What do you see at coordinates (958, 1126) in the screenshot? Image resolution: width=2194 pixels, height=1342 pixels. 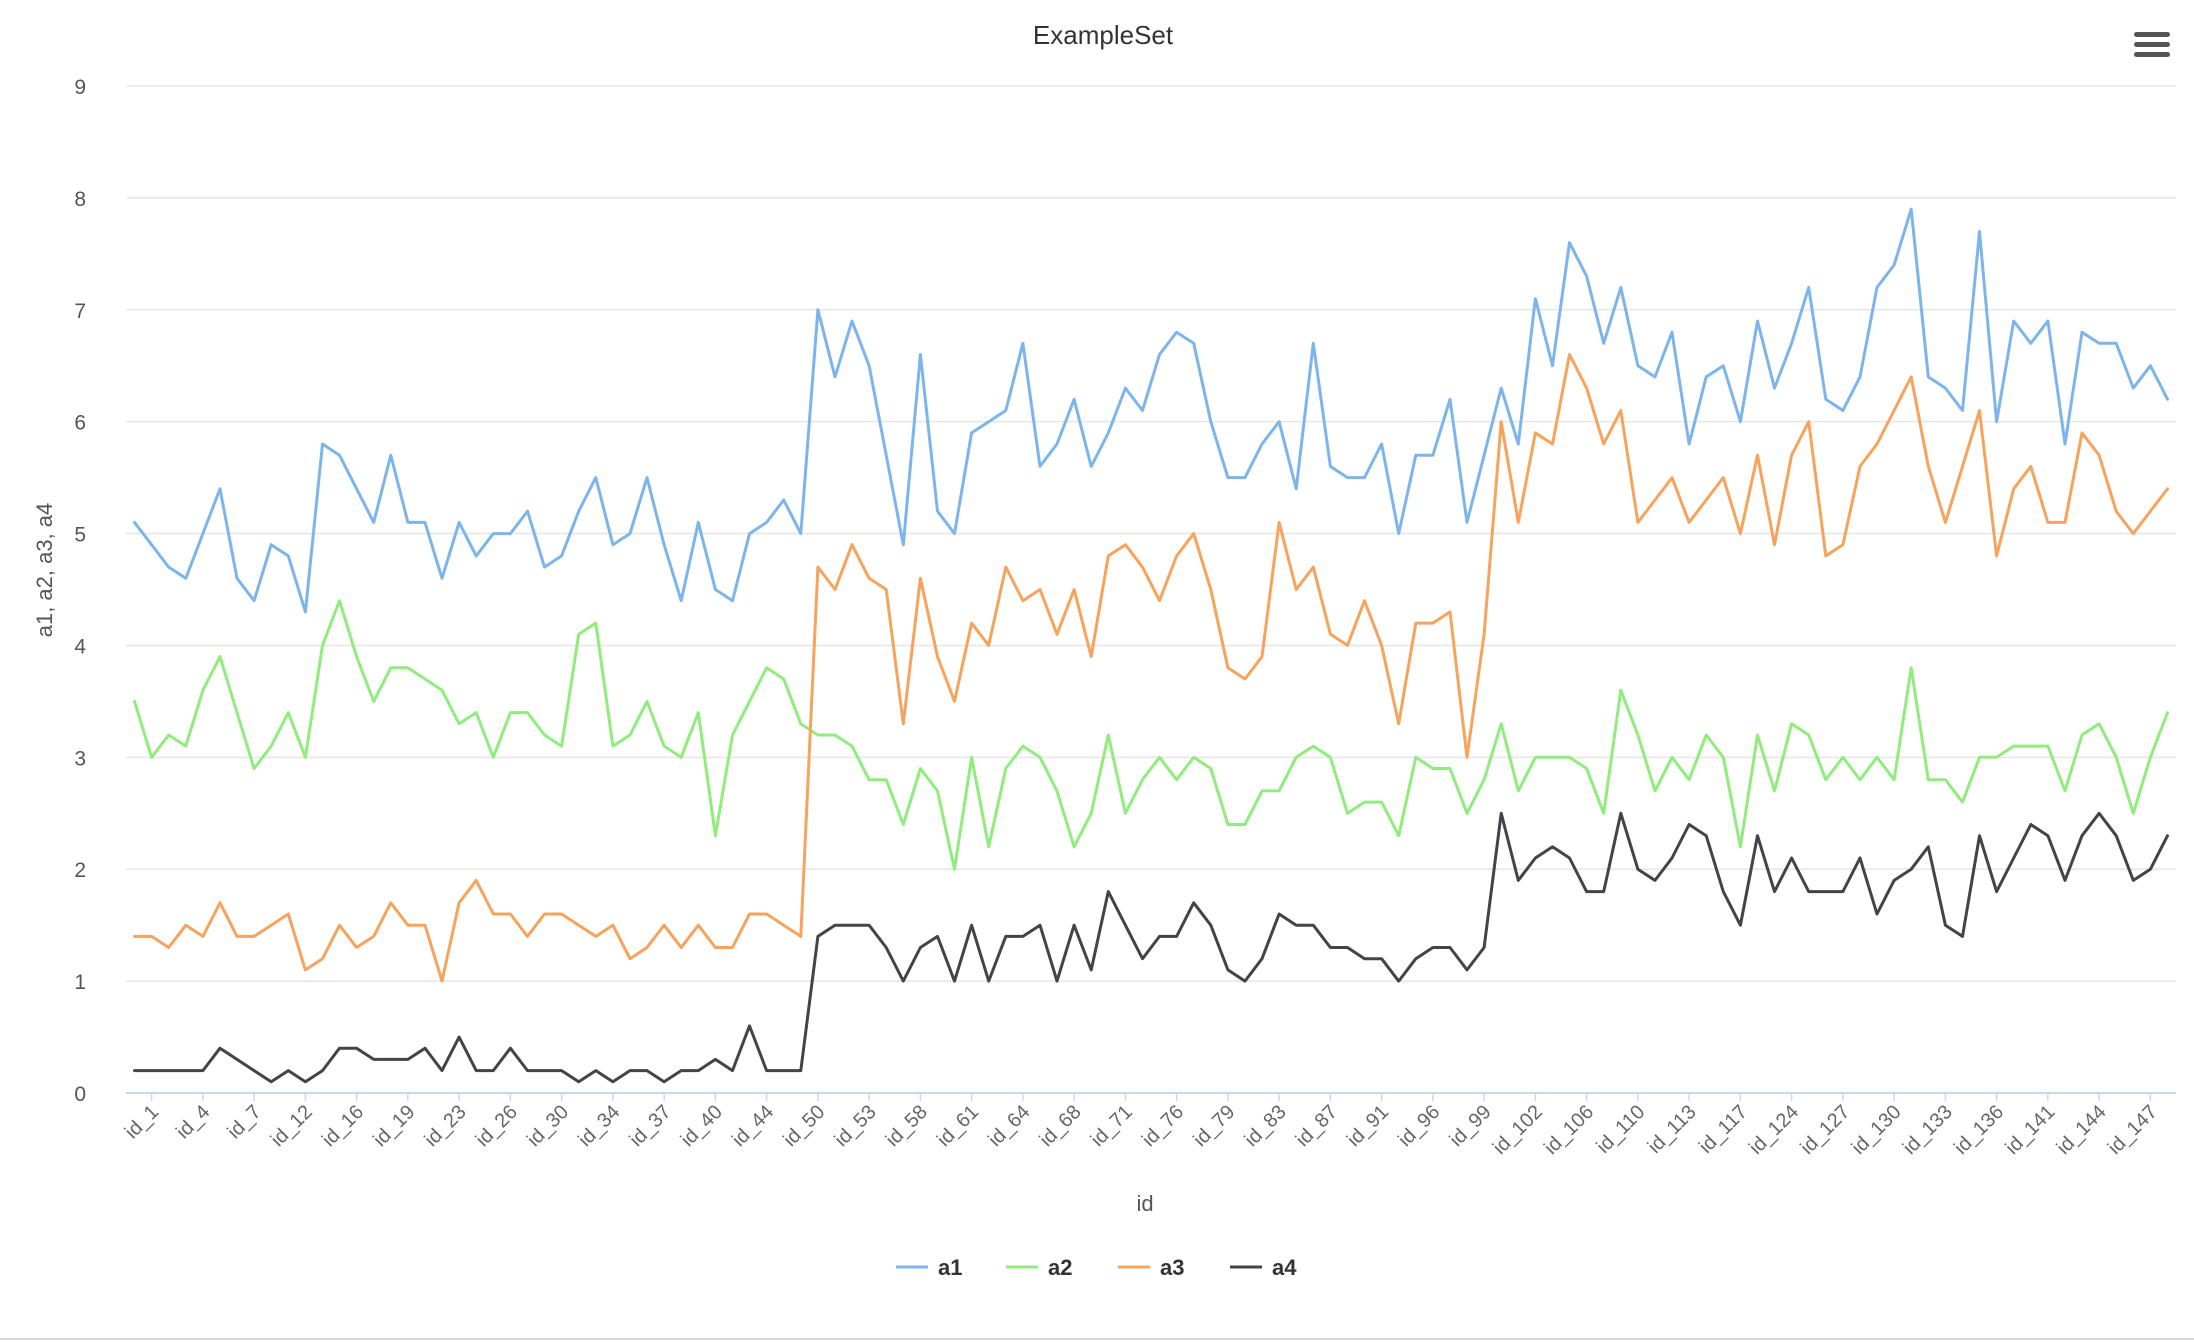 I see `x-tick-label: id_61` at bounding box center [958, 1126].